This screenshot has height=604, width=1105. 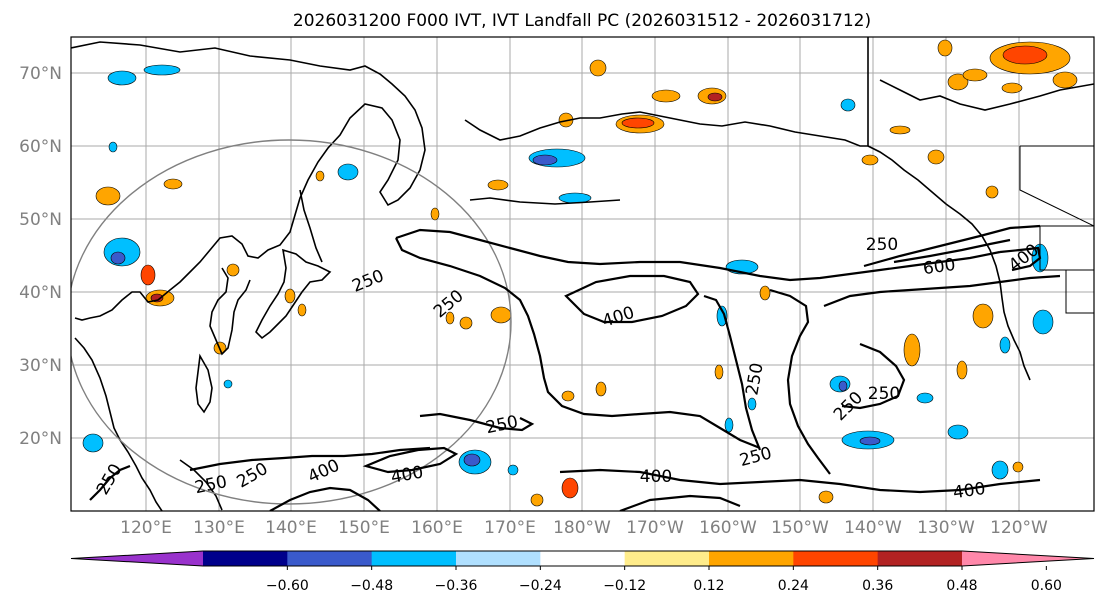 I want to click on lat-label-40n: 40°N, so click(x=40, y=293).